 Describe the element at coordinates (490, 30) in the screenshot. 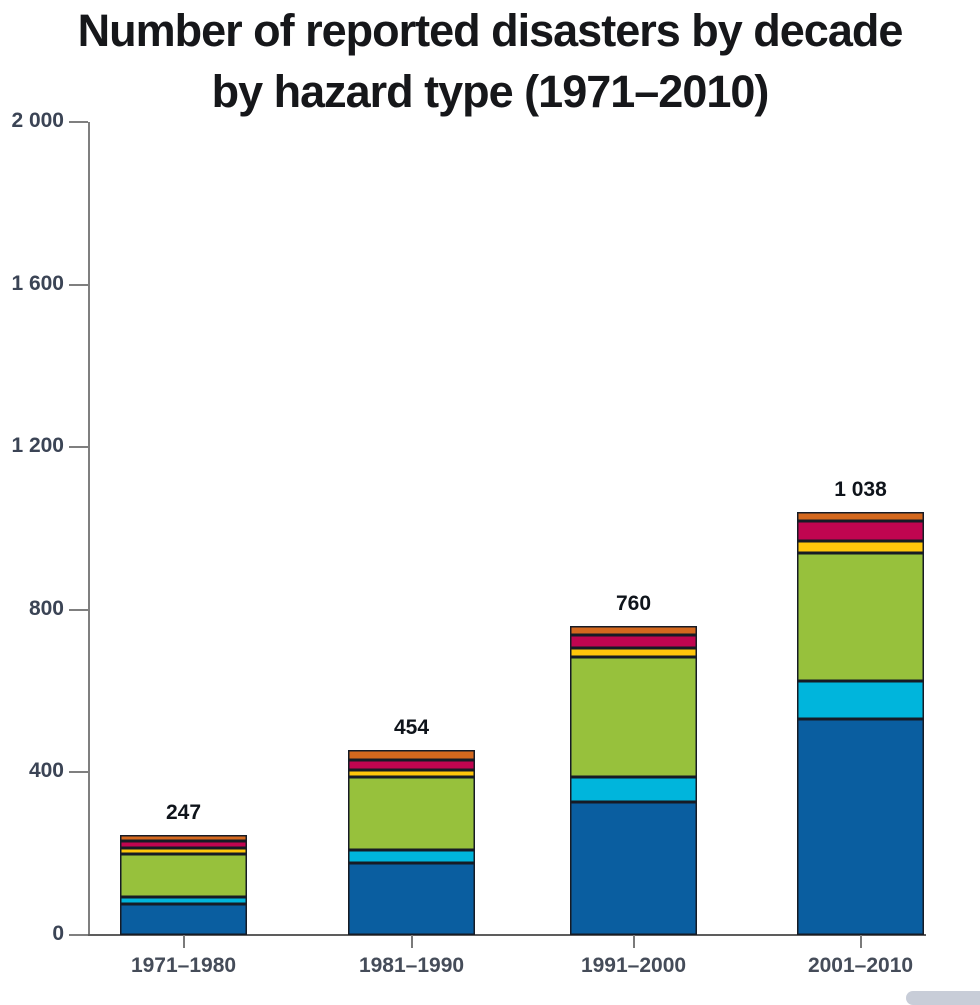

I see `chart-title-line1: Number of reported disasters by decade` at that location.